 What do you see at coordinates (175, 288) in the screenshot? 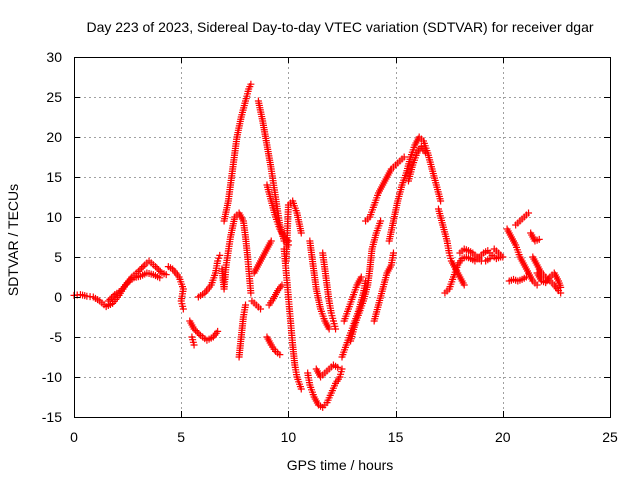
I see `series-arc2` at bounding box center [175, 288].